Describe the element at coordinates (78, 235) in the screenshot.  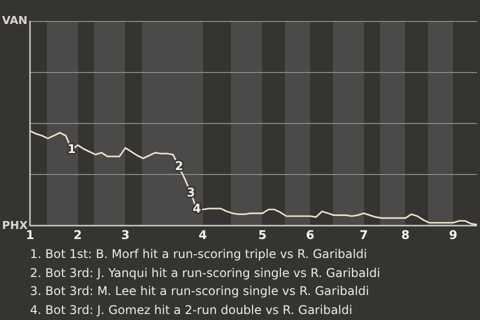
I see `x-tick-label: 2` at that location.